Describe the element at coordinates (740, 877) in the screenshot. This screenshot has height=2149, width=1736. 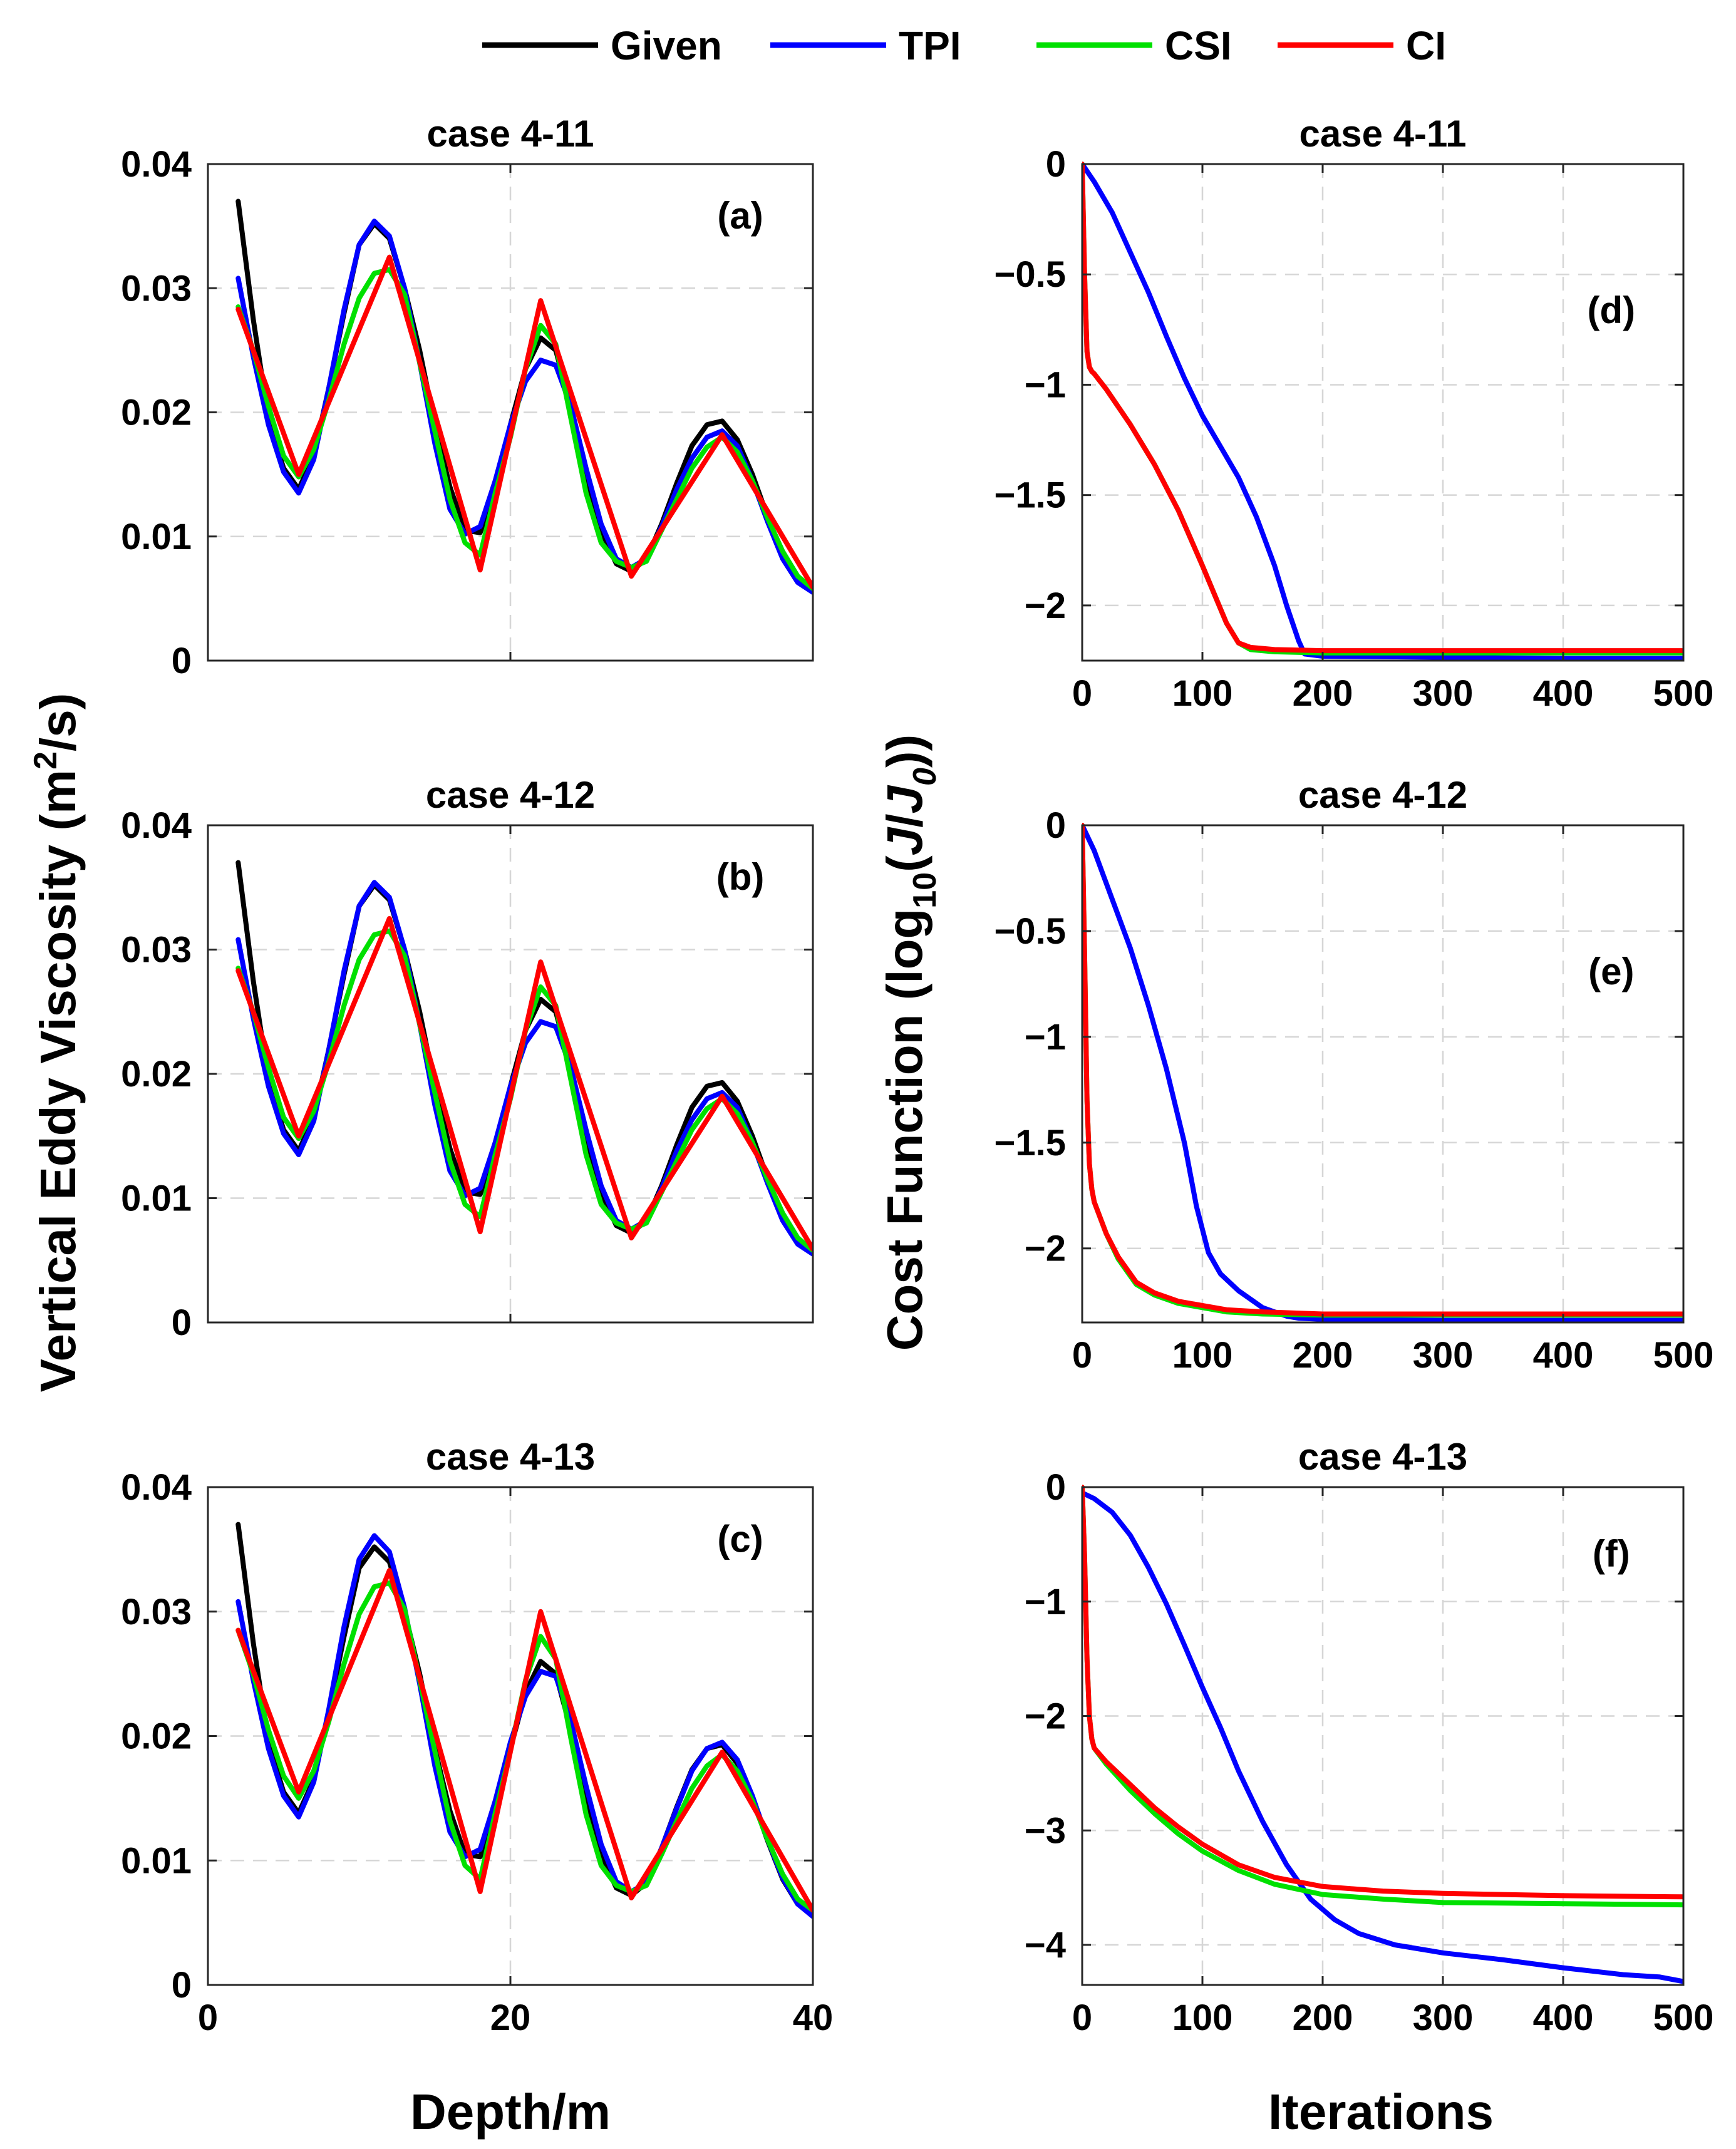
I see `panel-tag: (b)` at that location.